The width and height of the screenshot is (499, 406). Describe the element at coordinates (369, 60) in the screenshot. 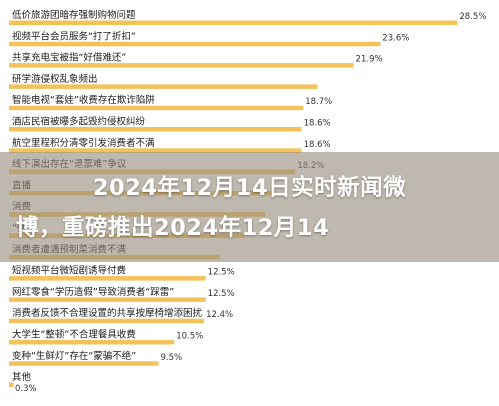

I see `value-label: 21.9%` at that location.